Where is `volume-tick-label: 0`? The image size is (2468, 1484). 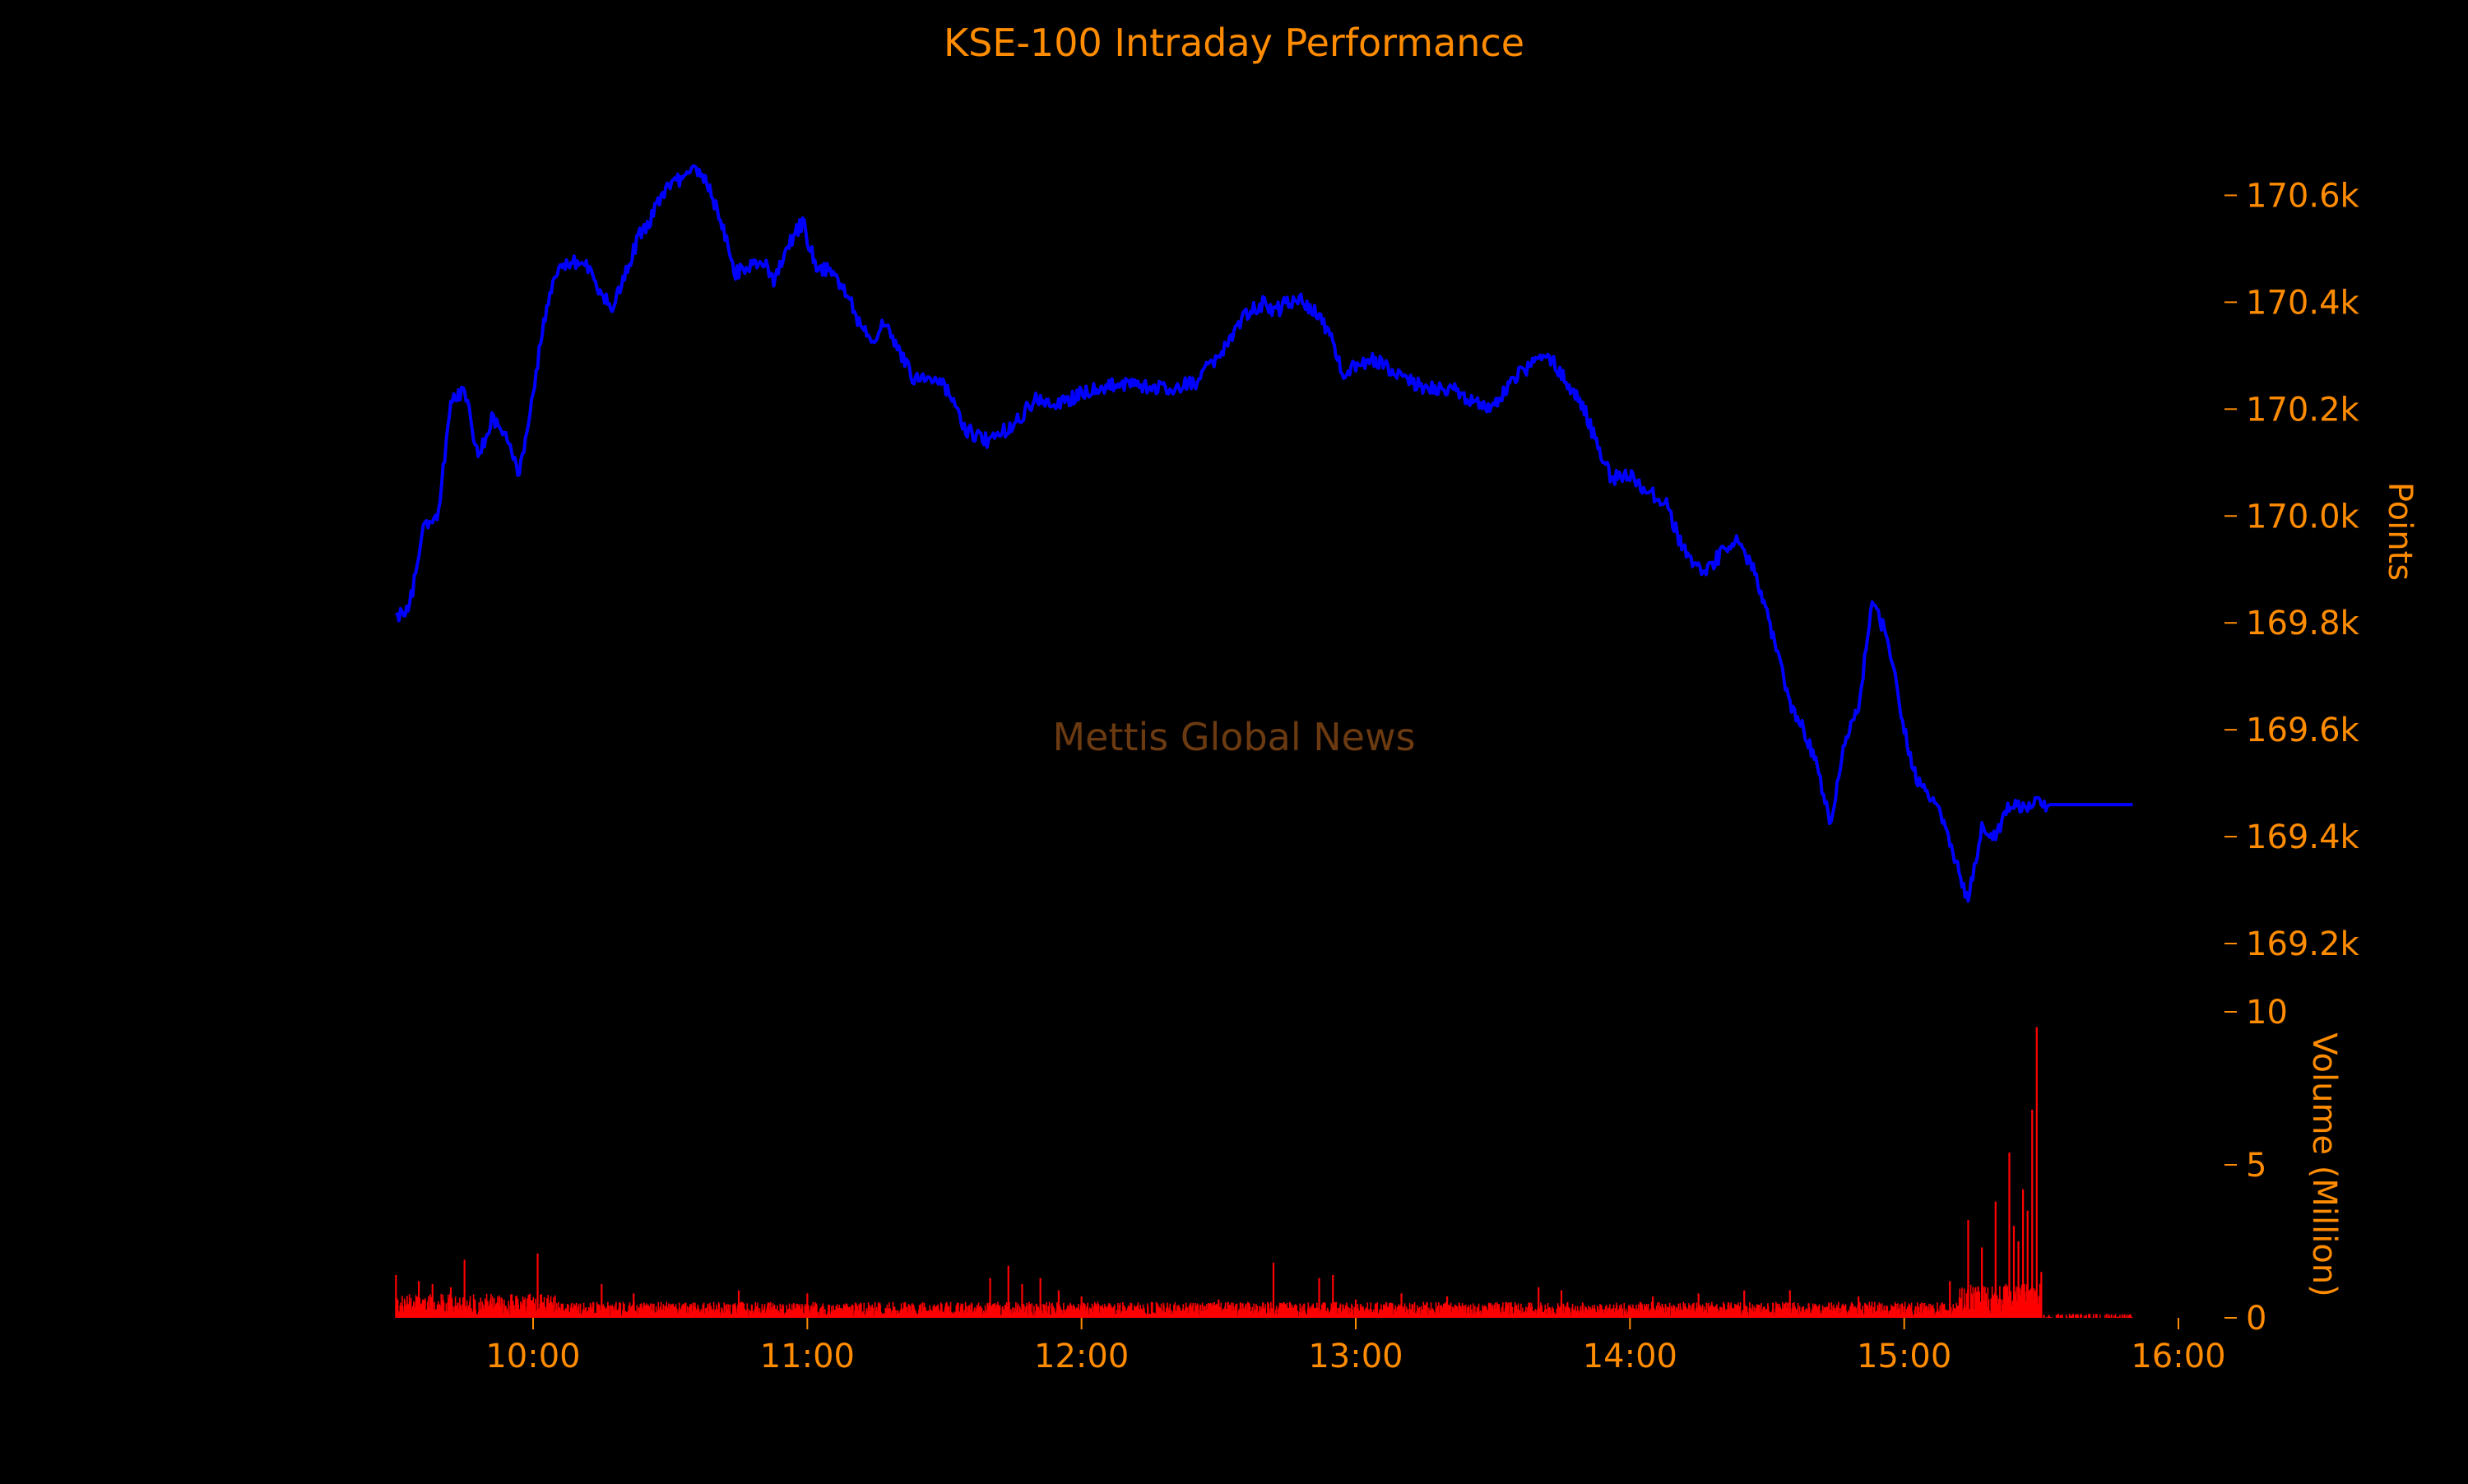
volume-tick-label: 0 is located at coordinates (2256, 1319).